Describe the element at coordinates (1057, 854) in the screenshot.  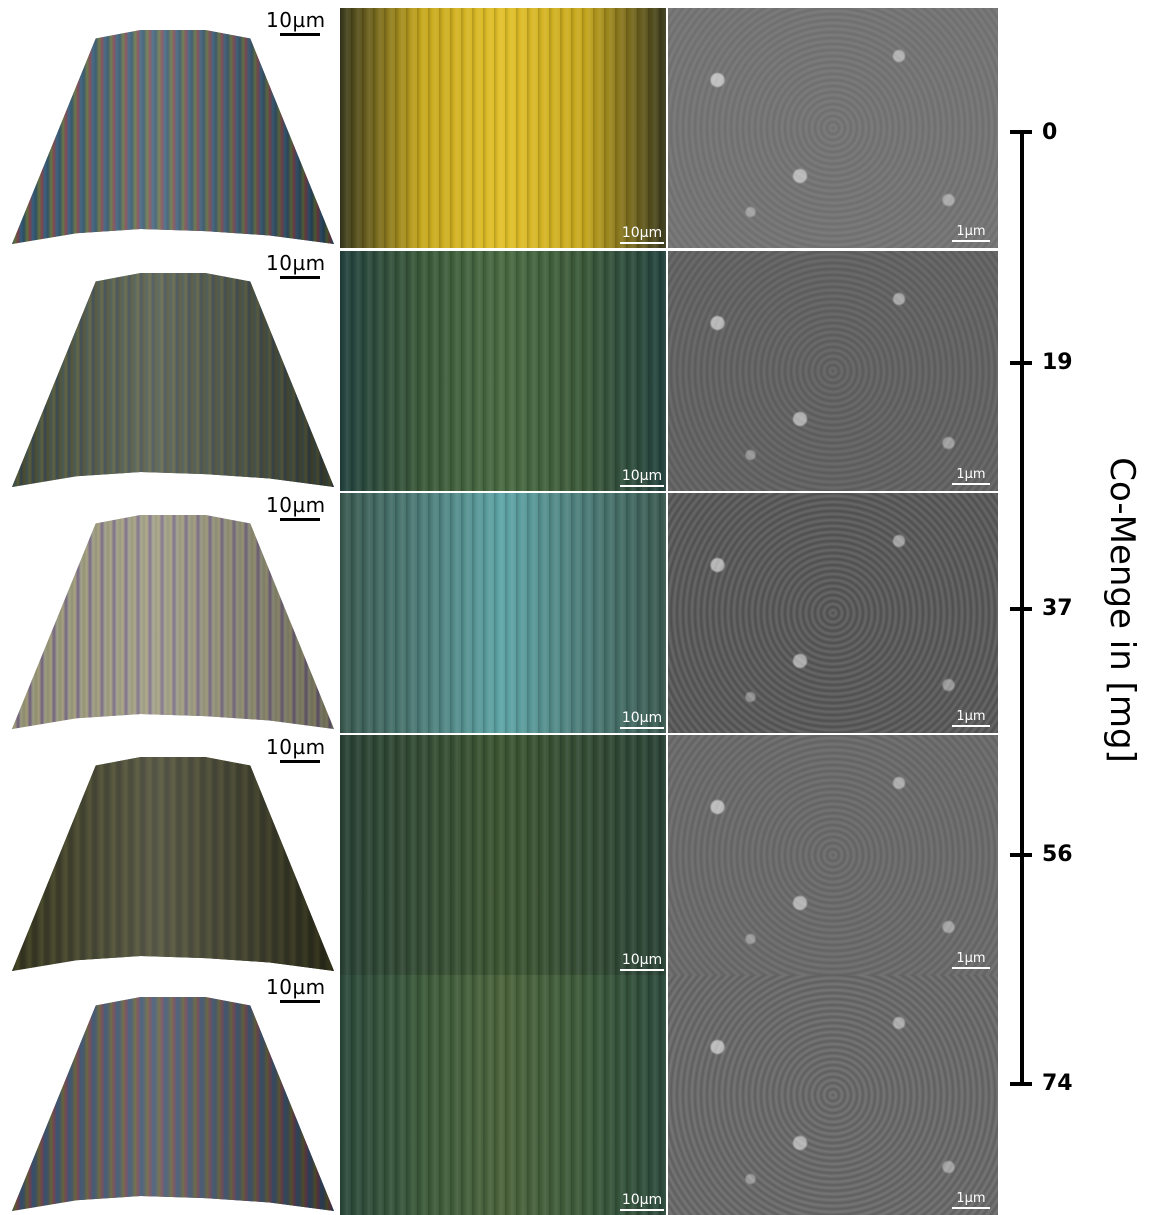
I see `axis-tick-label: 56` at that location.